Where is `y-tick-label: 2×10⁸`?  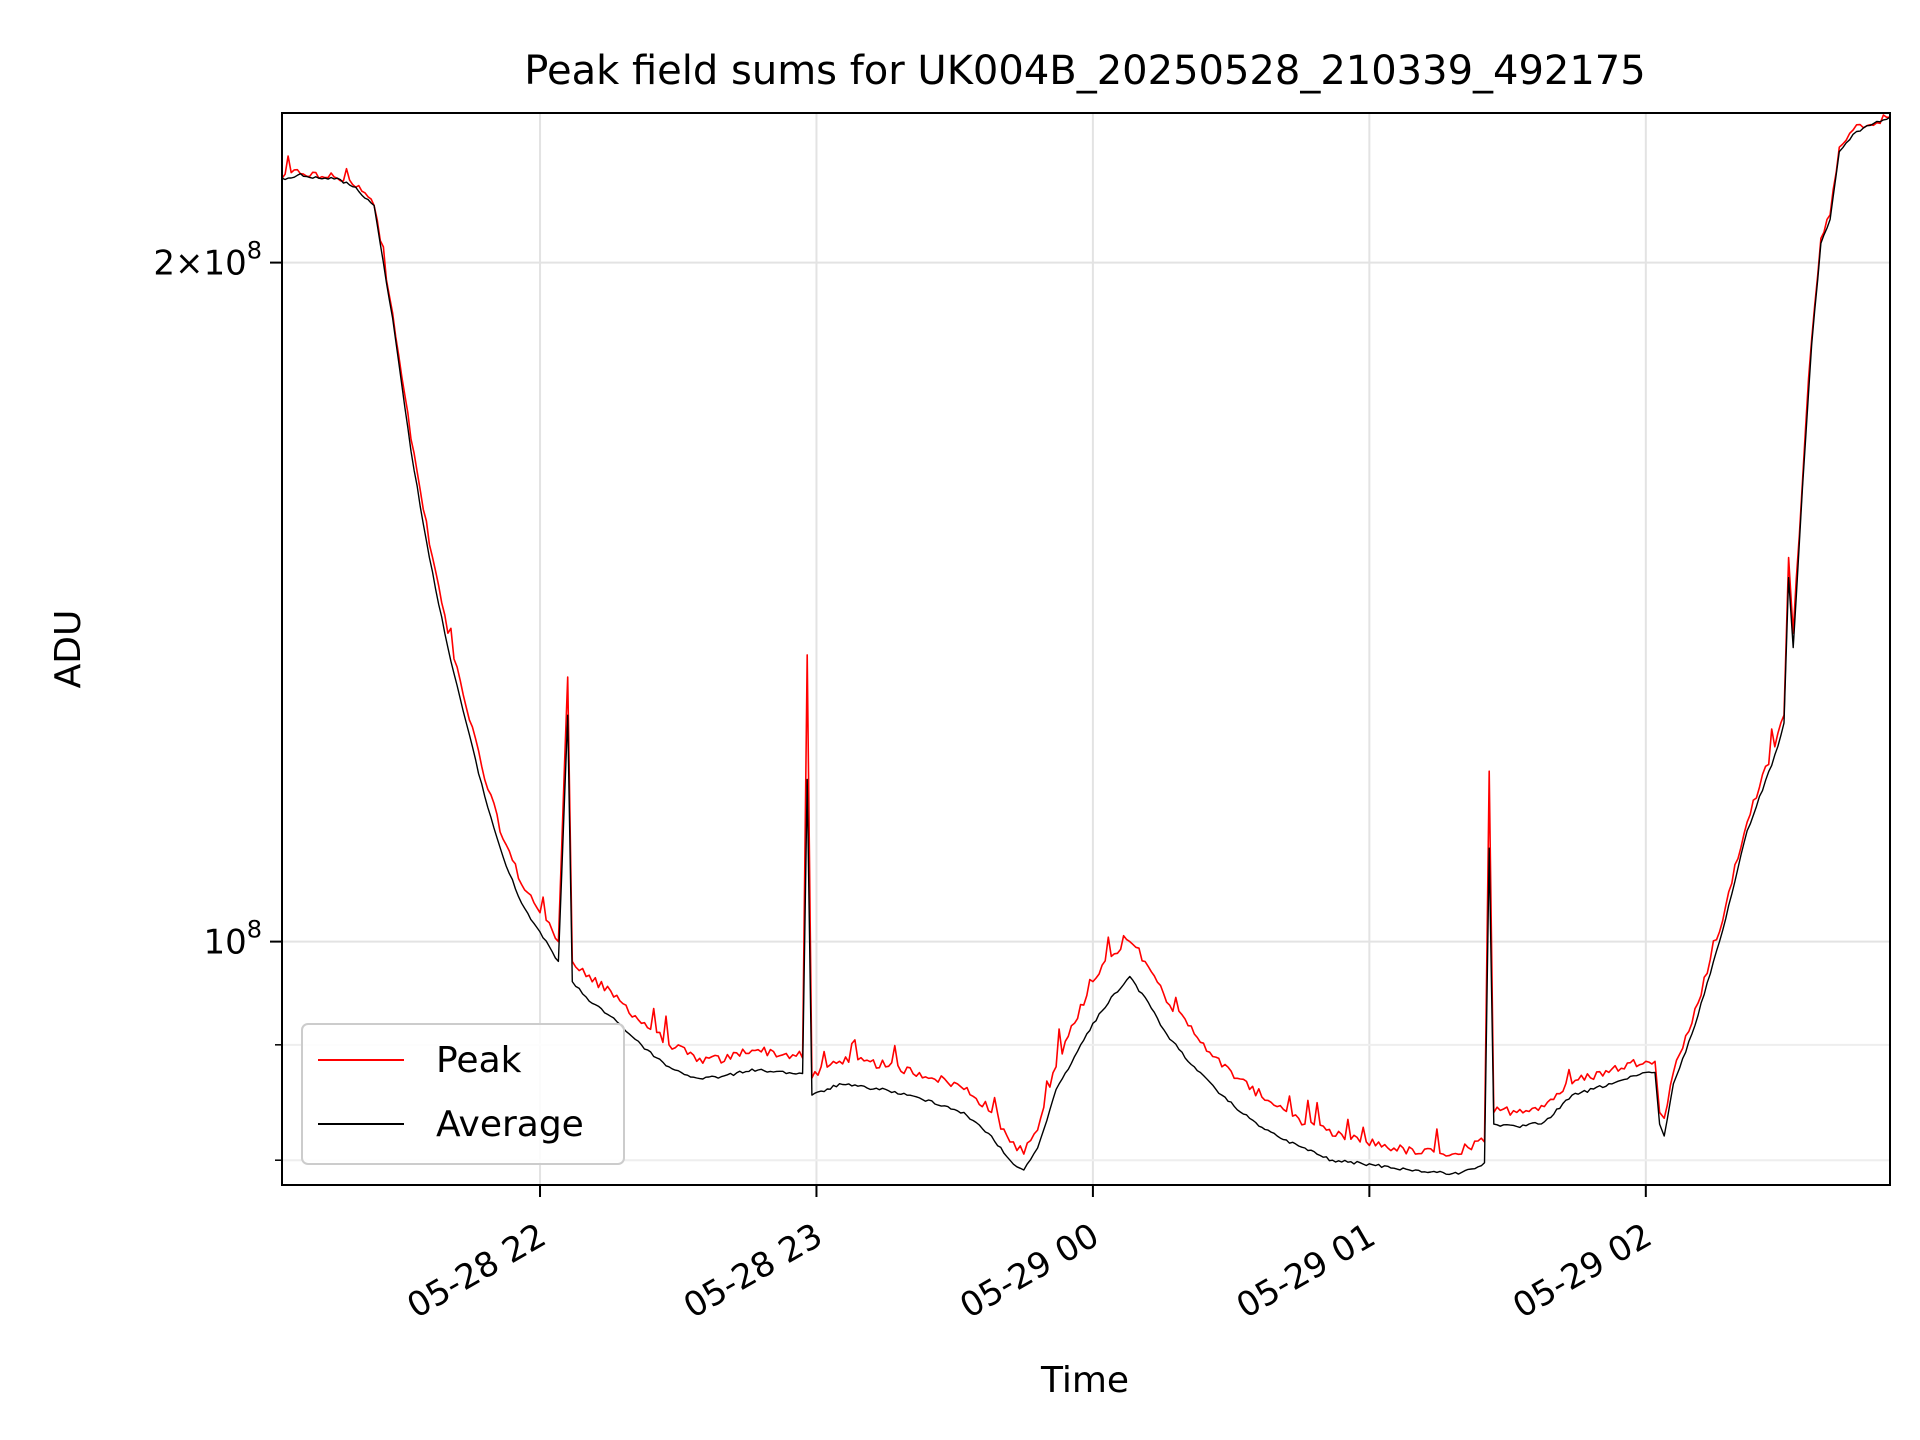
y-tick-label: 2×10⁸ is located at coordinates (207, 260).